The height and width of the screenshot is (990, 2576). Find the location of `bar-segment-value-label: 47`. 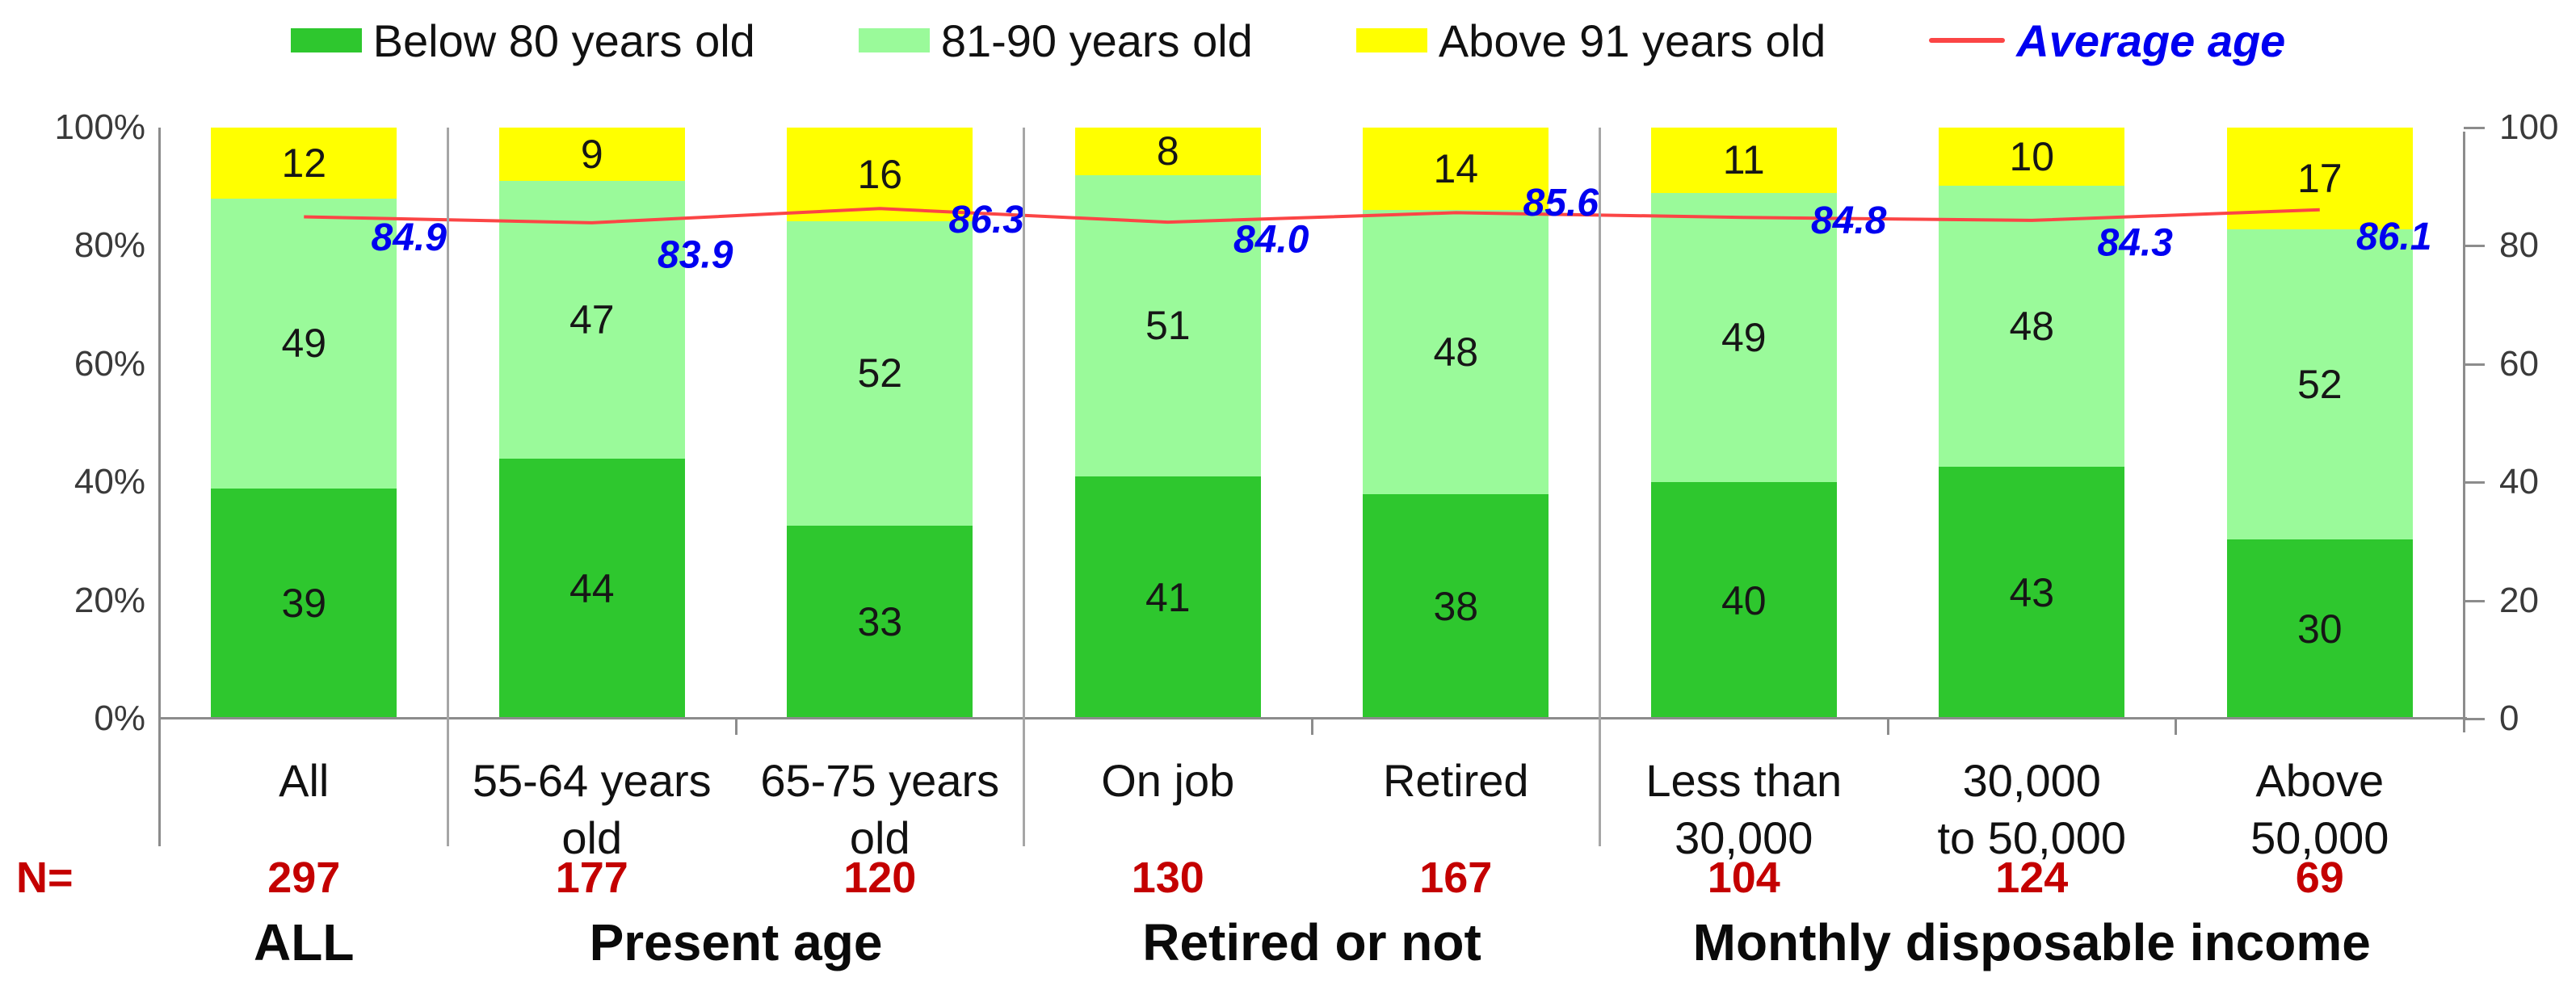

bar-segment-value-label: 47 is located at coordinates (592, 319).